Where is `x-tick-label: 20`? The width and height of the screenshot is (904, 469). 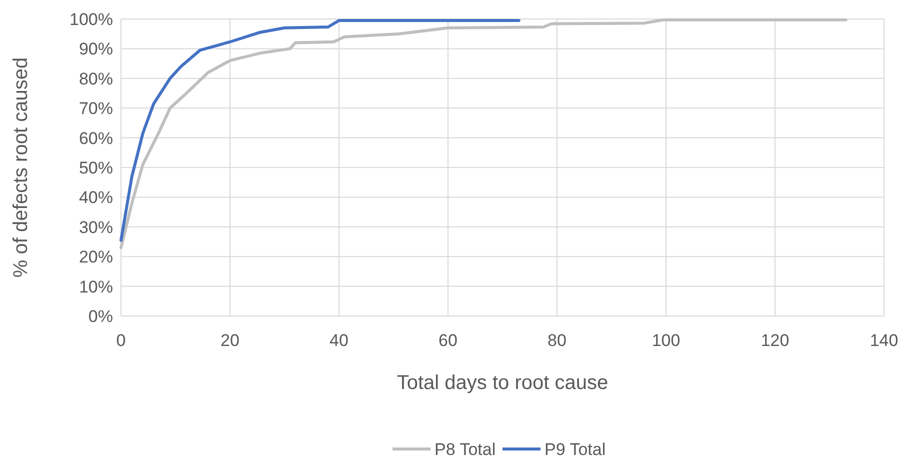
x-tick-label: 20 is located at coordinates (230, 340).